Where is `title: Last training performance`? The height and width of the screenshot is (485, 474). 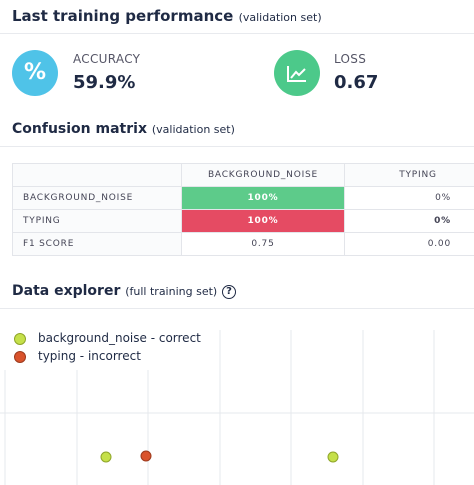 title: Last training performance is located at coordinates (123, 16).